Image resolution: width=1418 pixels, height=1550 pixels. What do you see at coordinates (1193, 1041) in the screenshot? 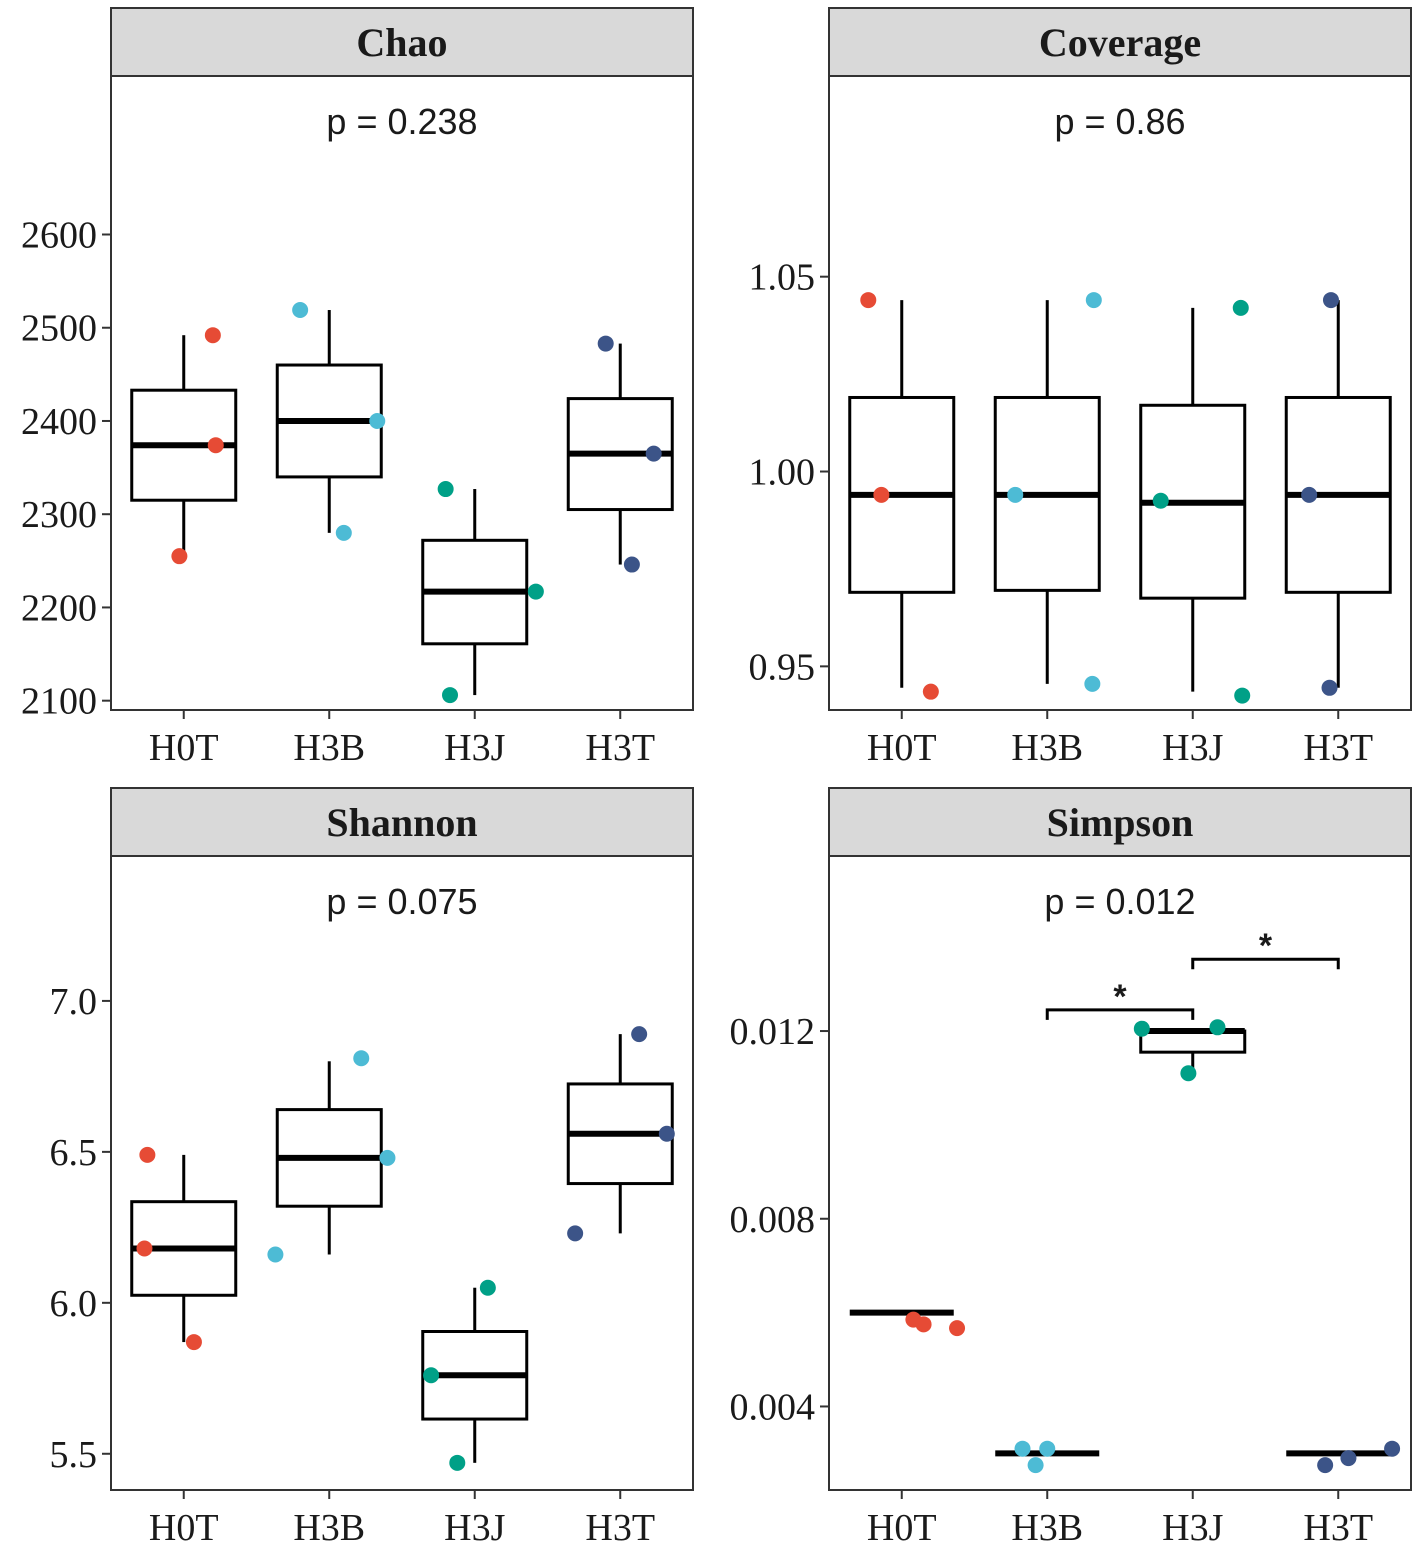
I see `box-body` at bounding box center [1193, 1041].